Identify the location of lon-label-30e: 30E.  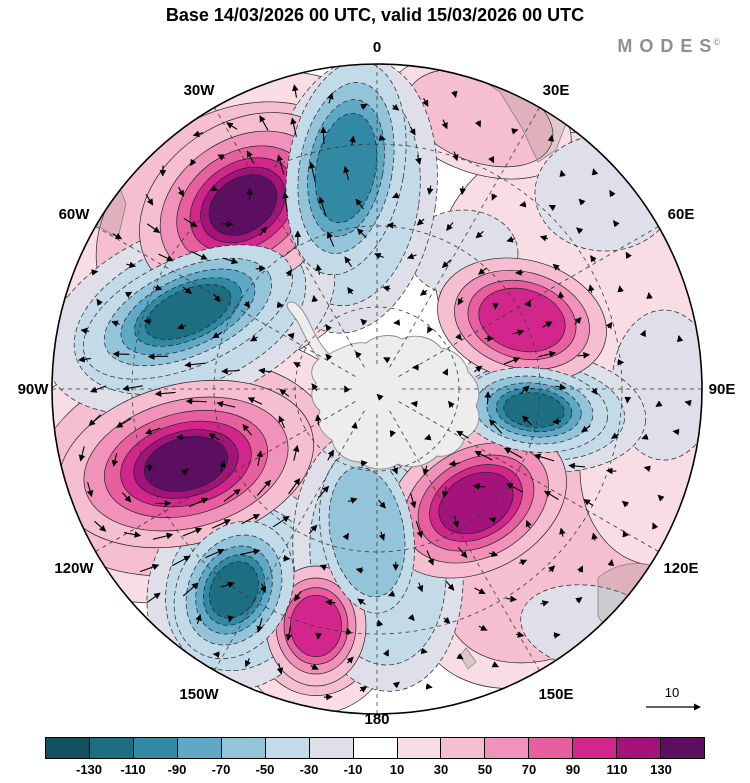
(556, 90).